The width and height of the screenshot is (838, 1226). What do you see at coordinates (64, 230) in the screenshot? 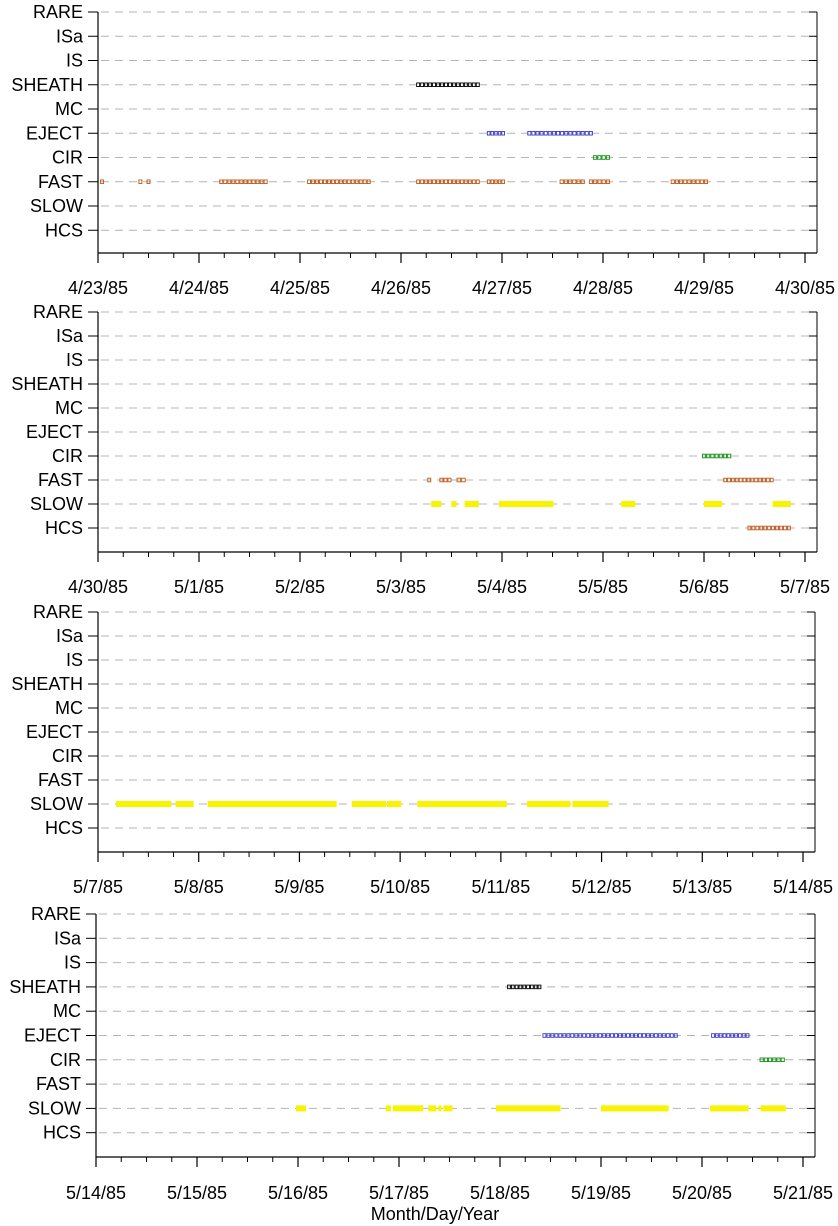
I see `y-tick-label: HCS` at bounding box center [64, 230].